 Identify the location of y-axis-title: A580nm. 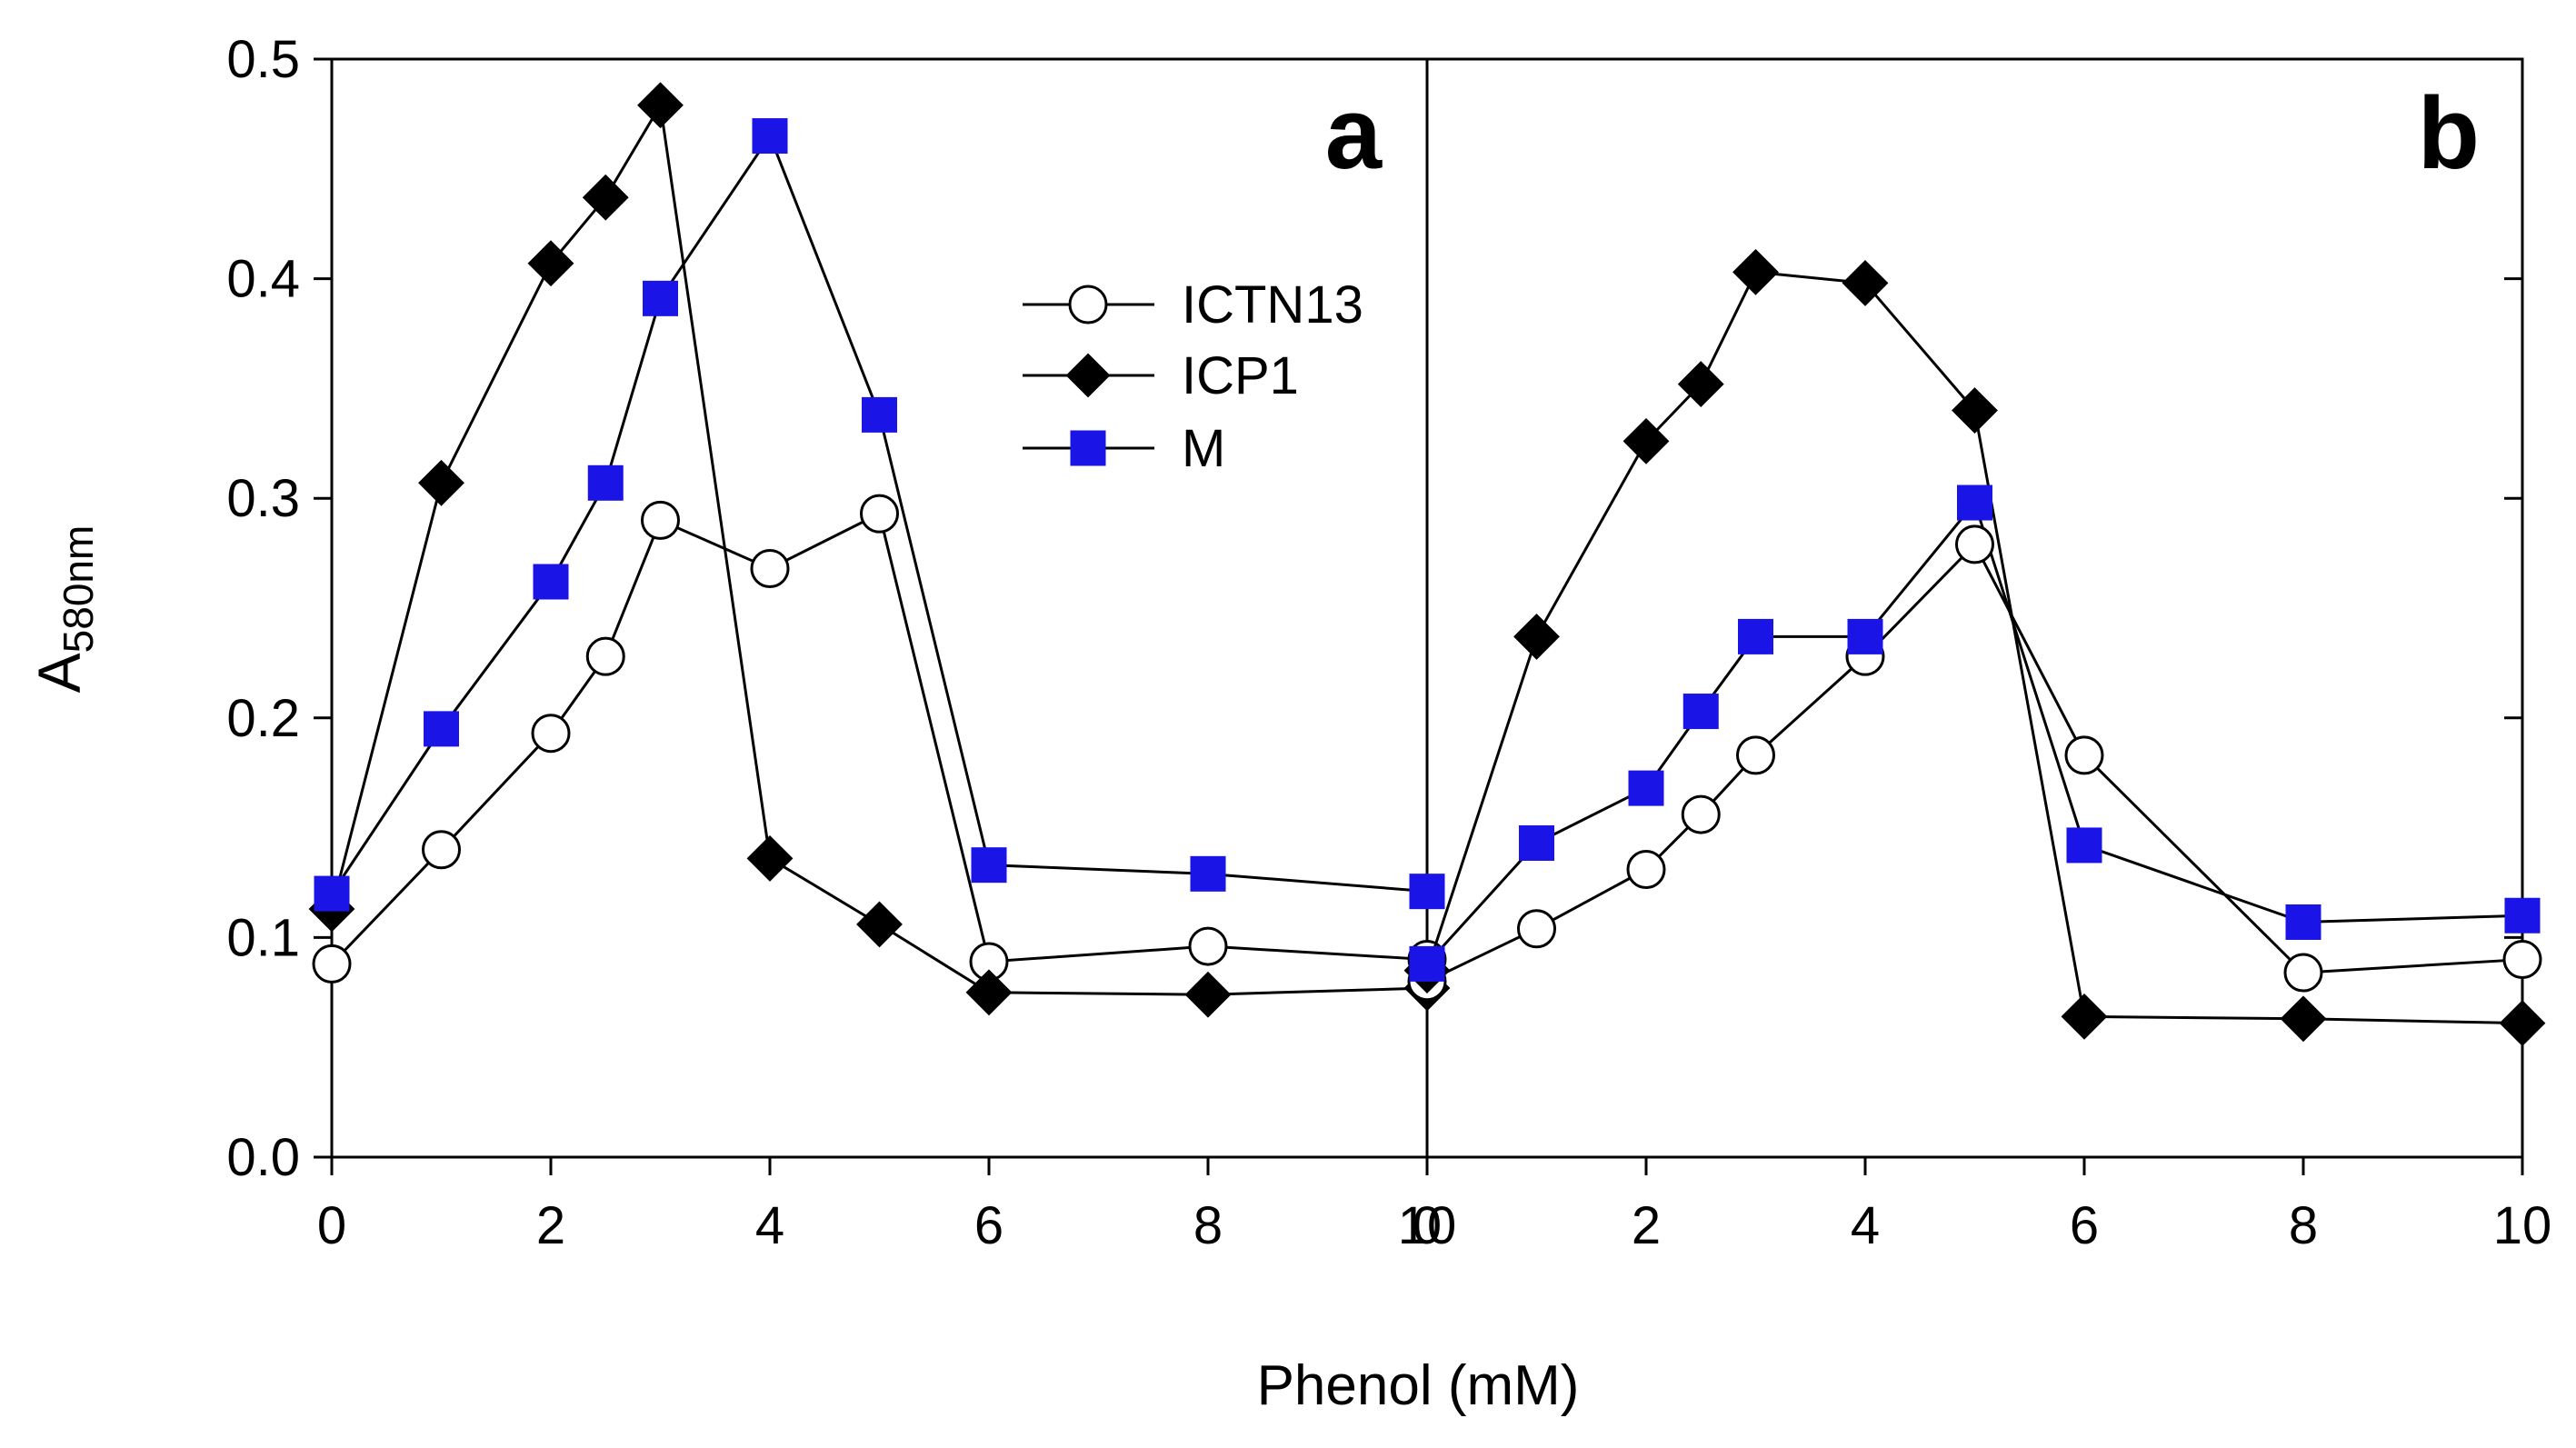
(64, 609).